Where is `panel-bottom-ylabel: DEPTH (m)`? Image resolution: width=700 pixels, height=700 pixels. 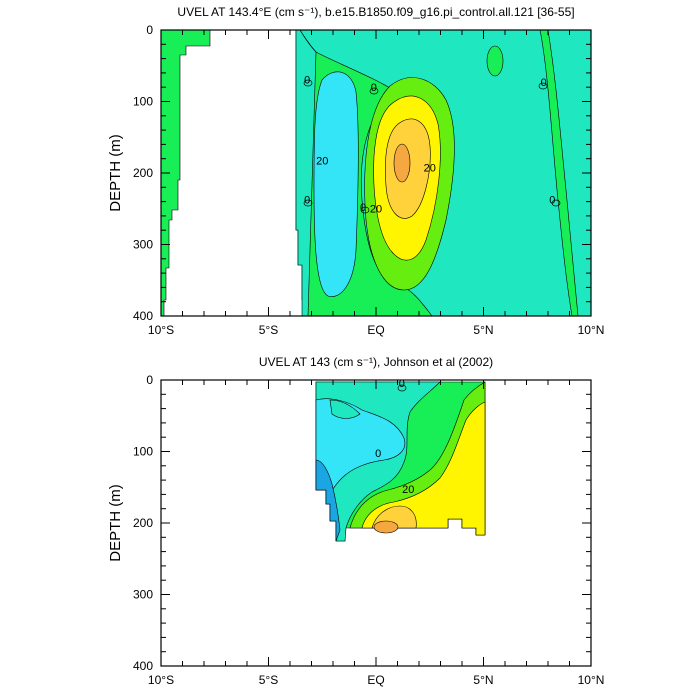
panel-bottom-ylabel: DEPTH (m) is located at coordinates (115, 523).